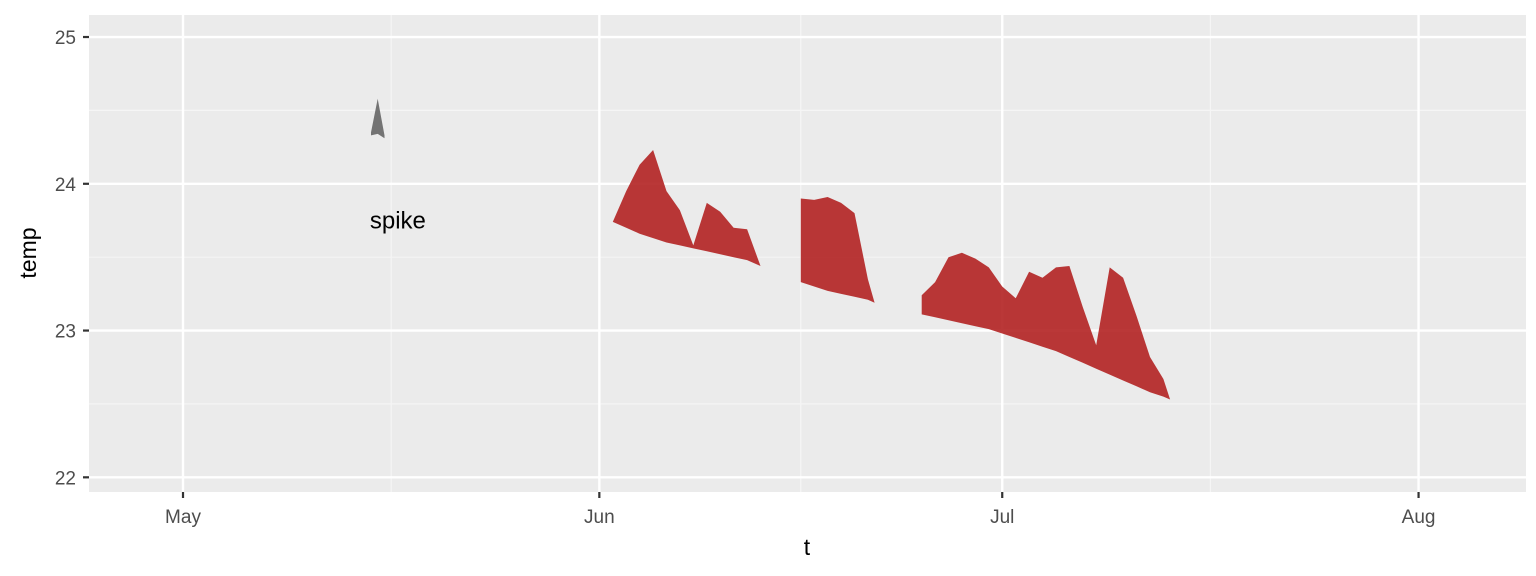 The width and height of the screenshot is (1536, 576). What do you see at coordinates (800, 510) in the screenshot?
I see `x-axis: May Jun Jul Aug` at bounding box center [800, 510].